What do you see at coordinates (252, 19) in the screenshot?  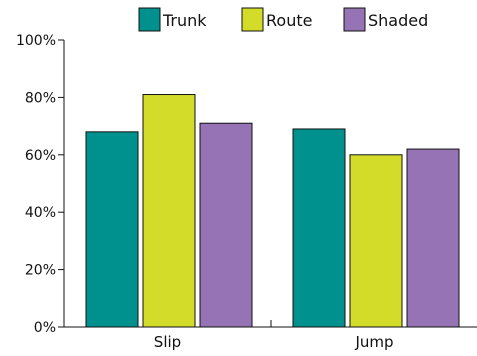 I see `legend-swatch-route` at bounding box center [252, 19].